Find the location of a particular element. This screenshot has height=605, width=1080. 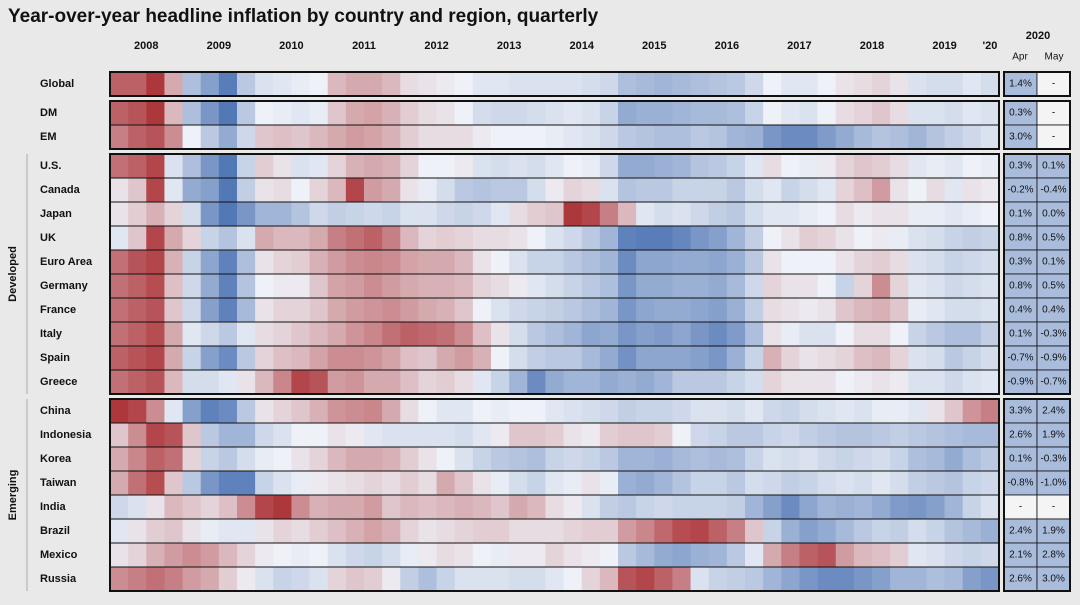

row-label: Mexico is located at coordinates (59, 555).